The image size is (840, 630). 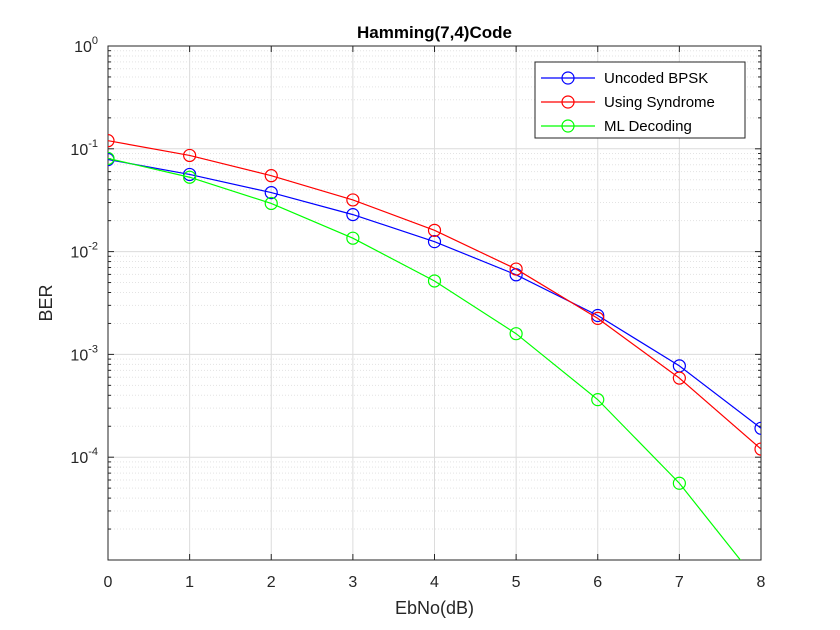 I want to click on x-tick-label: 8, so click(x=761, y=582).